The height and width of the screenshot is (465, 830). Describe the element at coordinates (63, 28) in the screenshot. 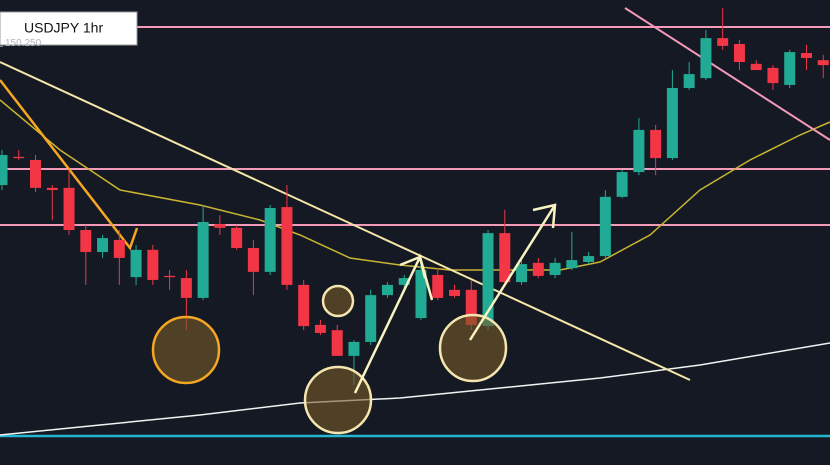

I see `chart-title: USDJPY 1hr` at that location.